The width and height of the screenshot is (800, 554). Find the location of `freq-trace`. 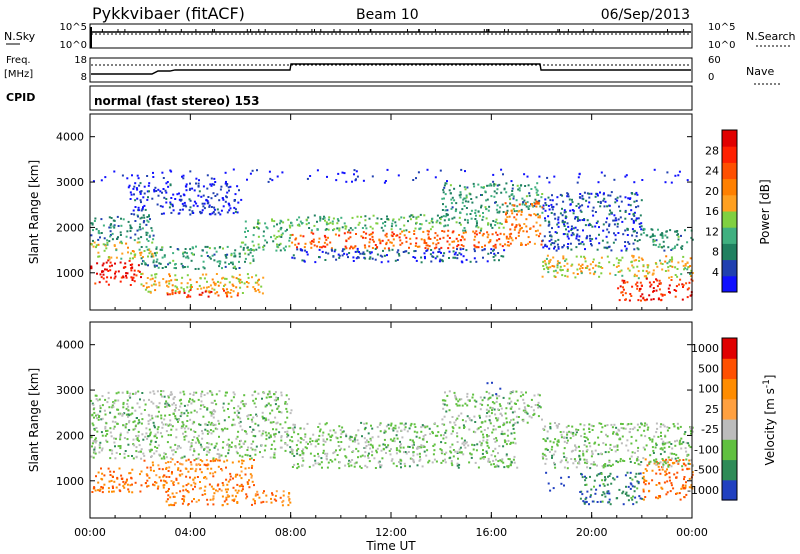

freq-trace is located at coordinates (391, 69).